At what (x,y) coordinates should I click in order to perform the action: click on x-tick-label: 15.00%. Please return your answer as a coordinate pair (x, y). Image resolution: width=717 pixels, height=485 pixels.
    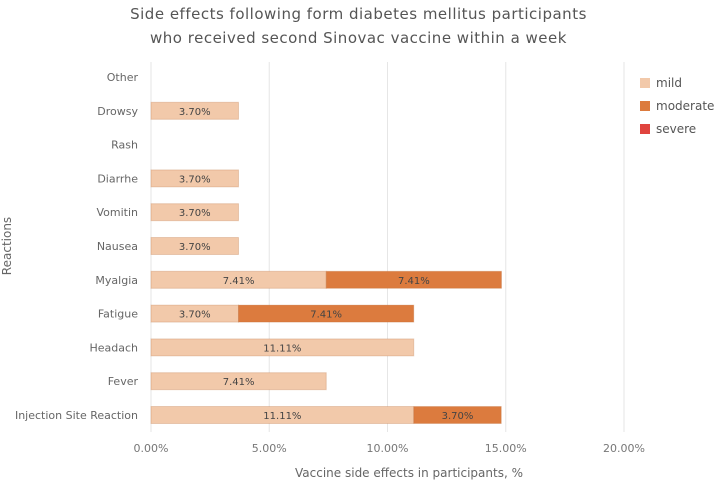
    Looking at the image, I should click on (506, 448).